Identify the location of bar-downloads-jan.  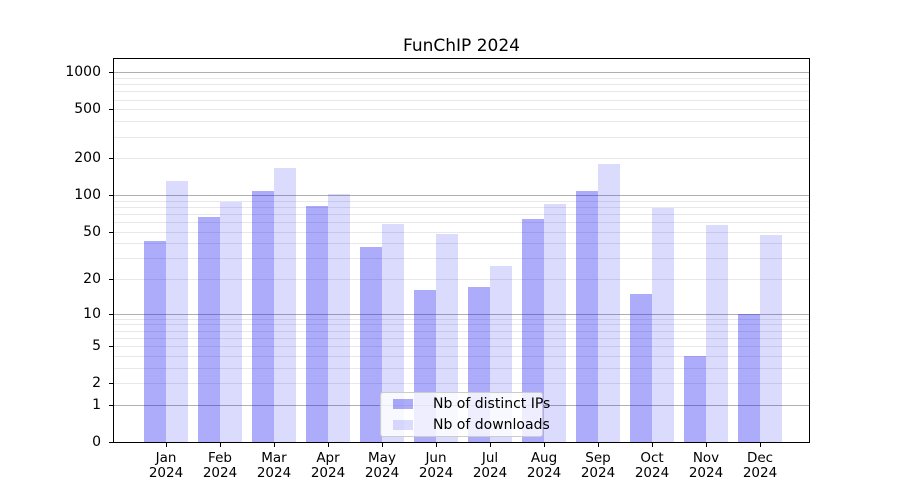
(177, 311).